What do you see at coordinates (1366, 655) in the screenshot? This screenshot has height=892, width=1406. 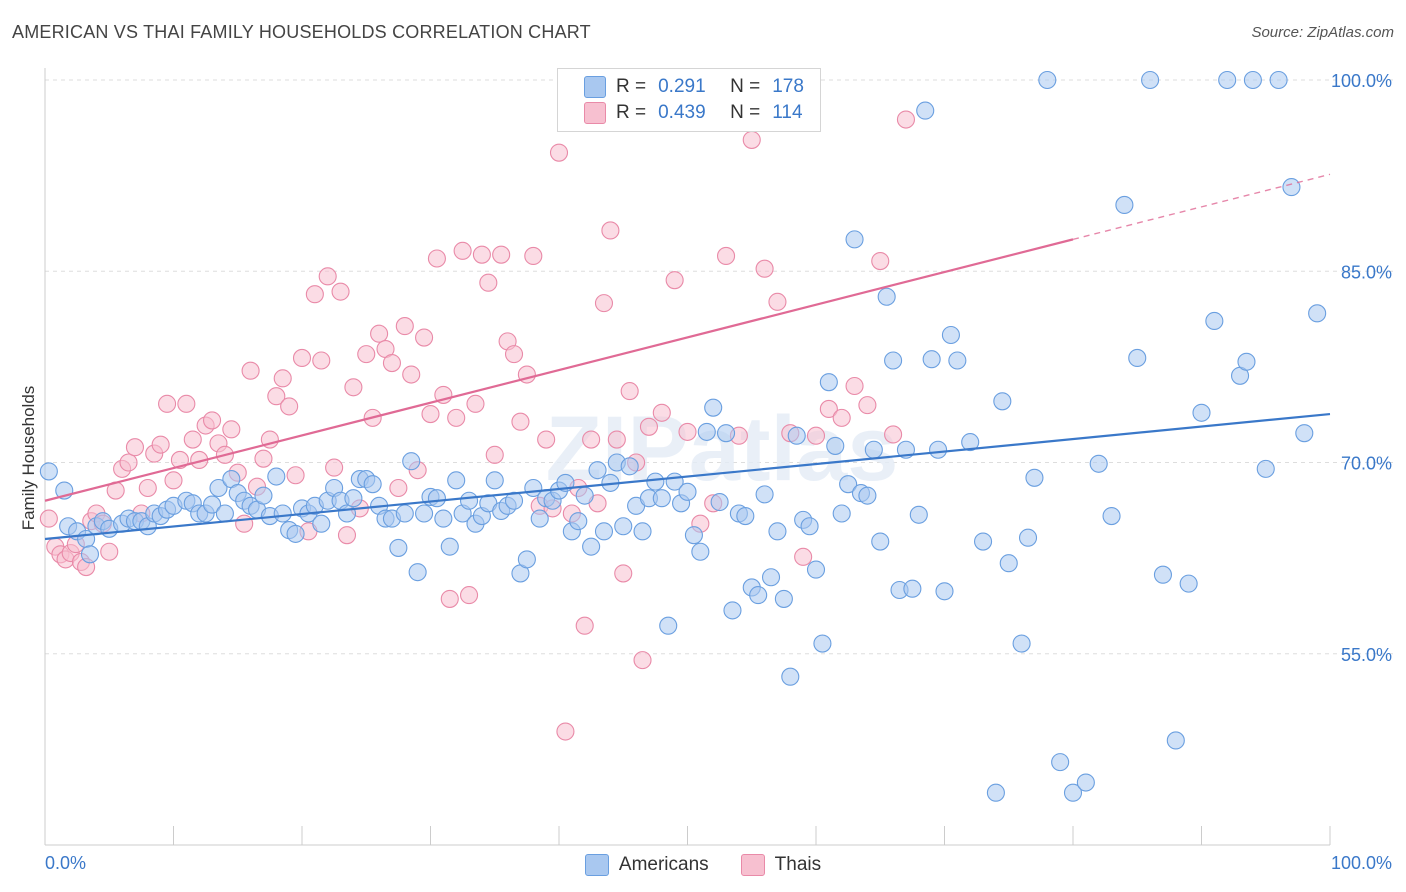 I see `y-tick-label: 55.0%` at bounding box center [1366, 655].